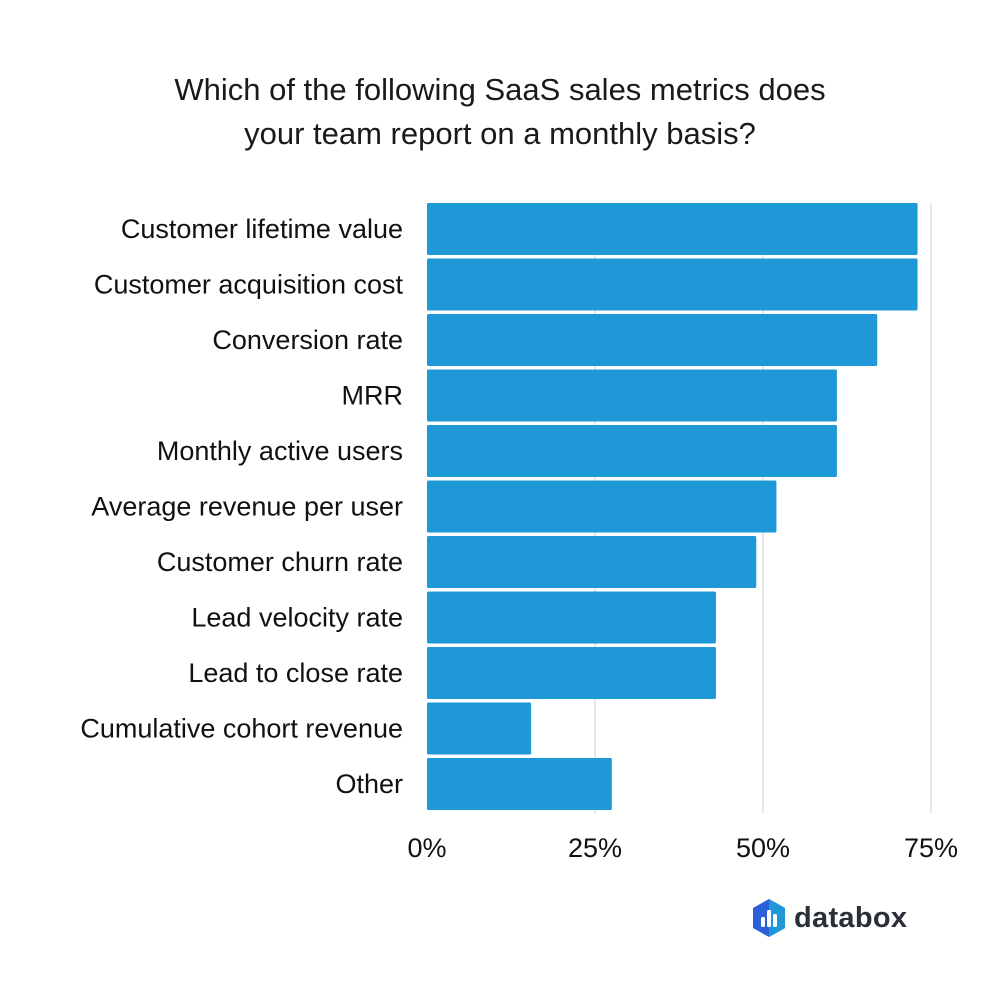 The image size is (1000, 1000). I want to click on databox-logo-text: databox, so click(851, 917).